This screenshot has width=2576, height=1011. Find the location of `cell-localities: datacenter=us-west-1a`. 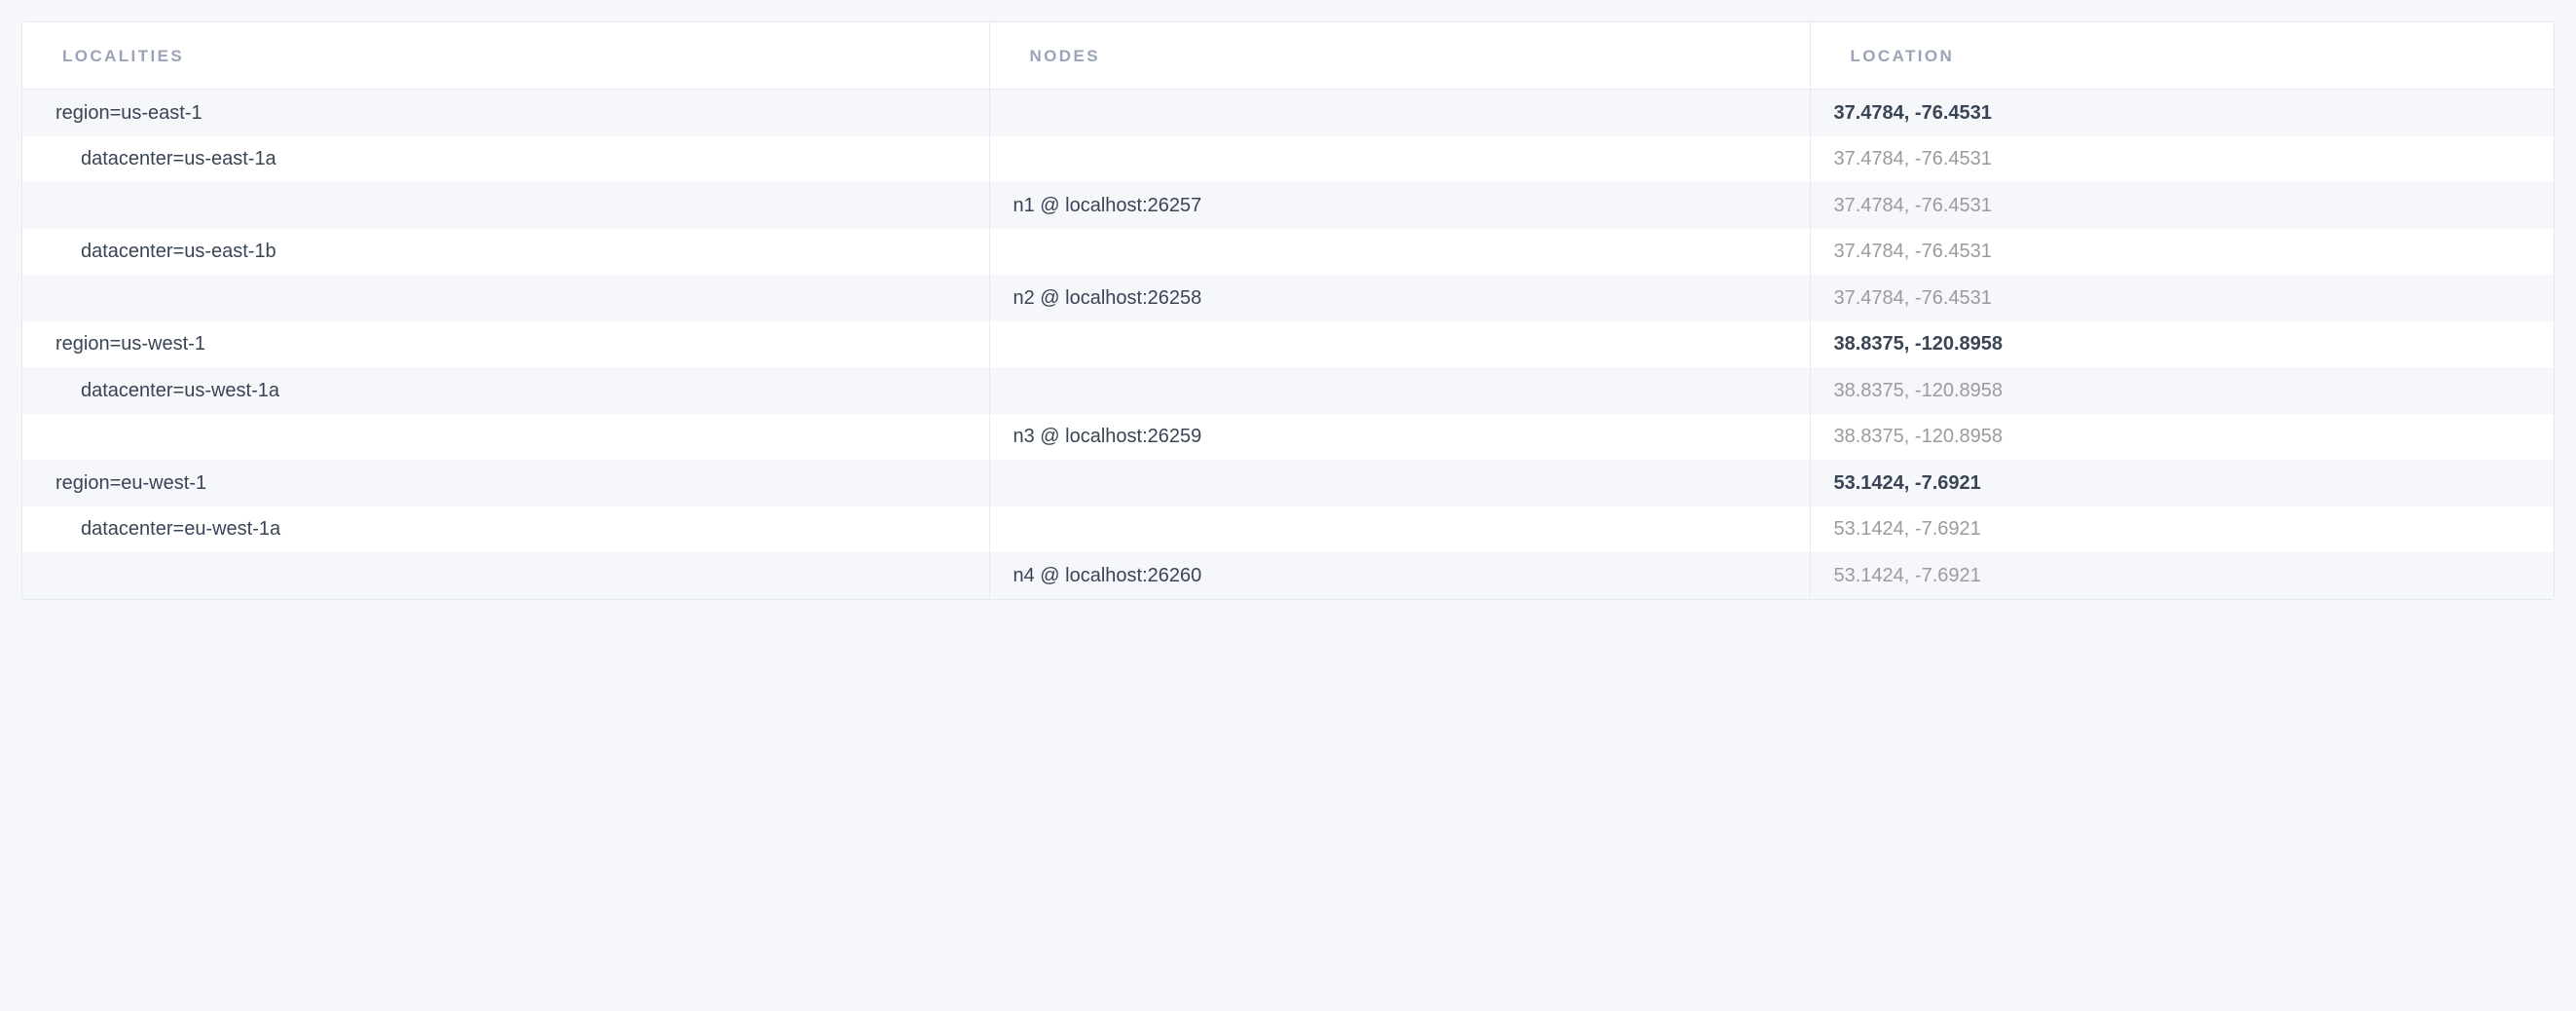

cell-localities: datacenter=us-west-1a is located at coordinates (506, 390).